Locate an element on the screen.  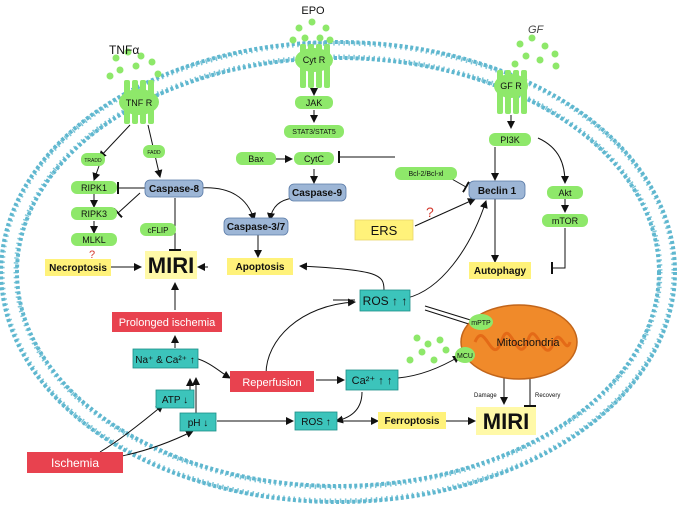
necroptosis-label: Necroptosis is located at coordinates (78, 268).